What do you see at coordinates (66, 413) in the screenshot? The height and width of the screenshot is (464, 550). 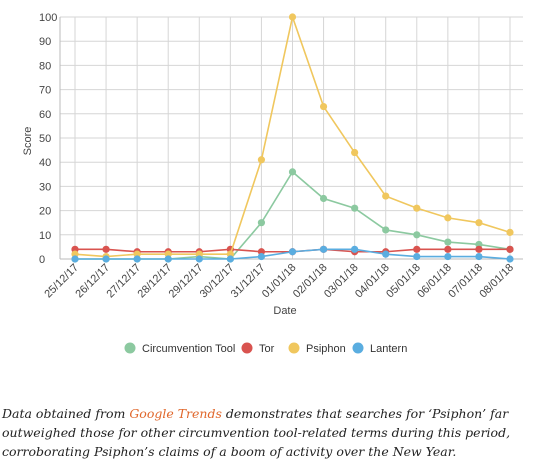 I see `caption-text-before: Data obtained from` at bounding box center [66, 413].